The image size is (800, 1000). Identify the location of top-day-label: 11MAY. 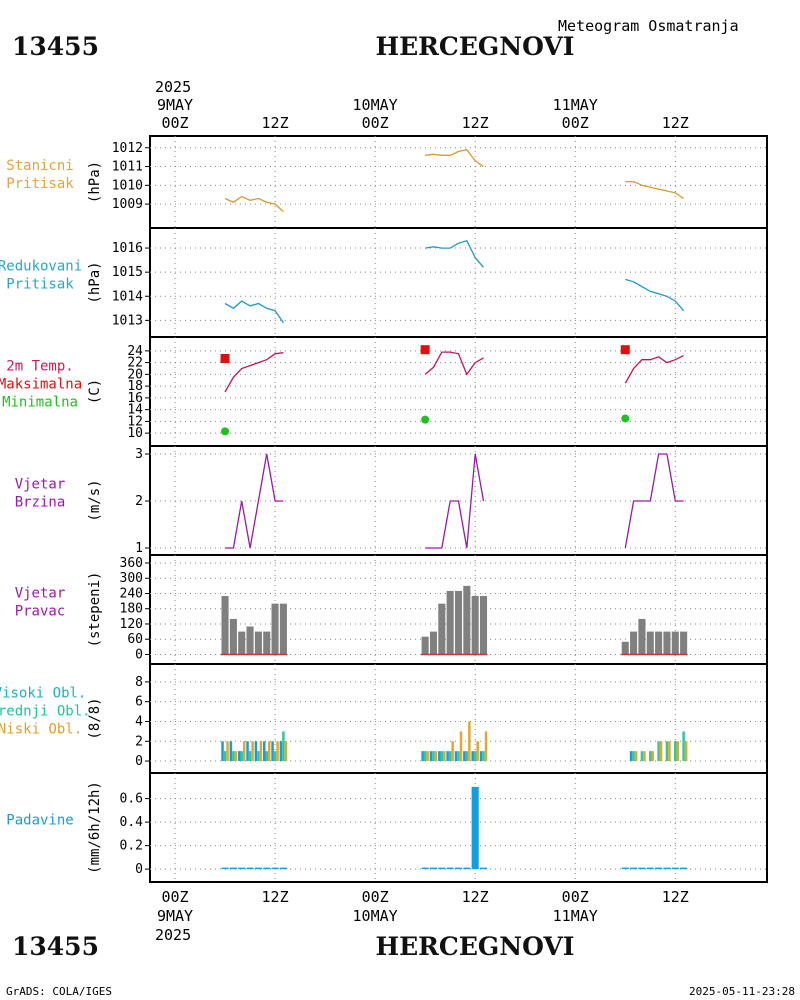
(575, 105).